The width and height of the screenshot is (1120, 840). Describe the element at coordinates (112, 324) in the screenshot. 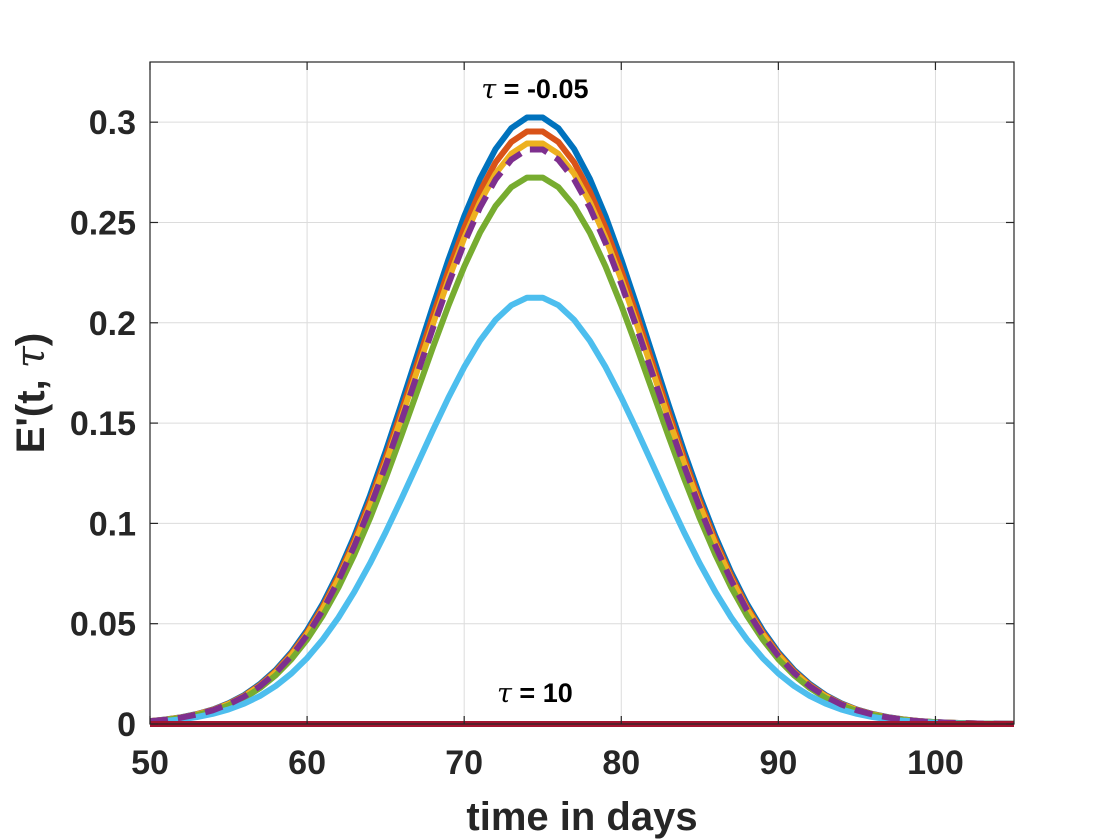

I see `y-tick-label: 0.2` at that location.